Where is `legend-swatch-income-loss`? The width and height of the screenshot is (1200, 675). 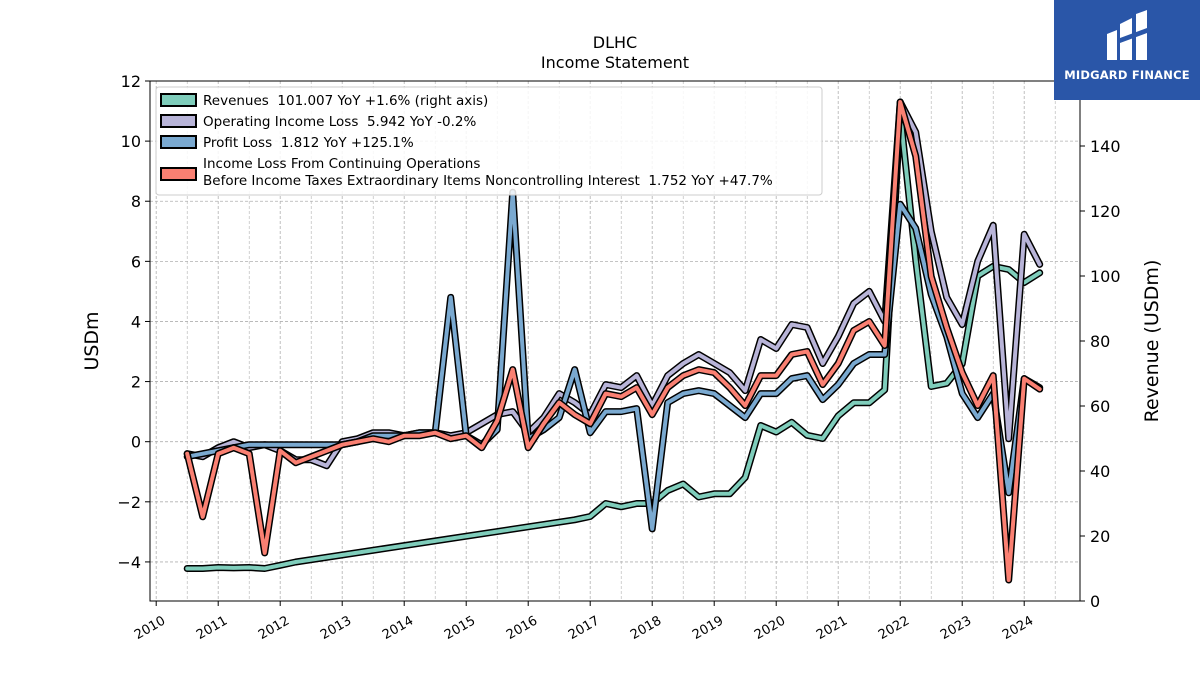 legend-swatch-income-loss is located at coordinates (178, 174).